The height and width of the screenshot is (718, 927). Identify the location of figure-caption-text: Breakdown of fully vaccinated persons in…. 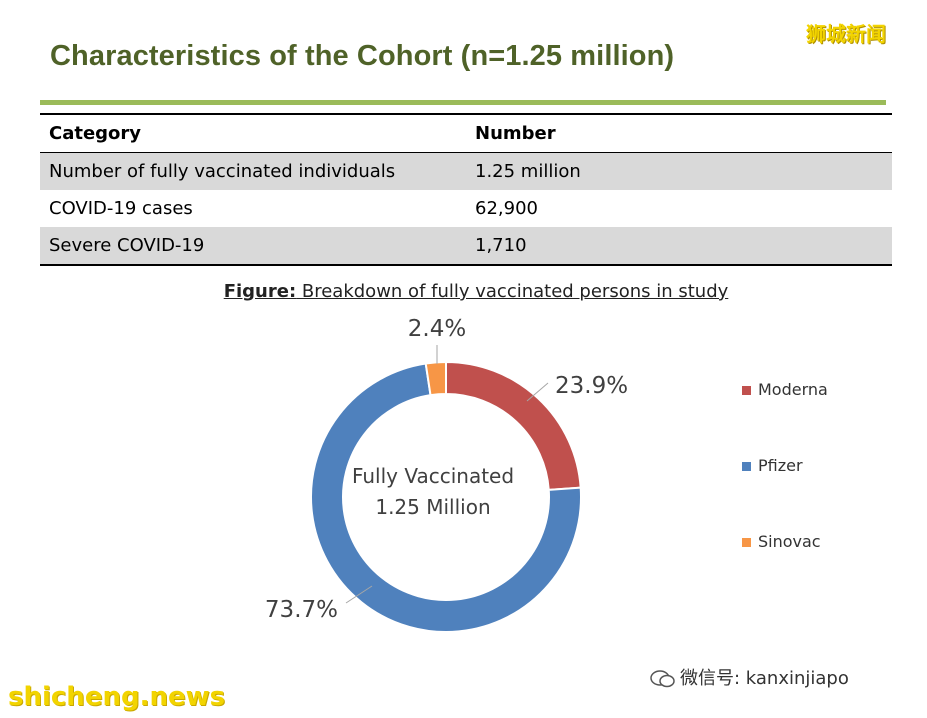
(512, 291).